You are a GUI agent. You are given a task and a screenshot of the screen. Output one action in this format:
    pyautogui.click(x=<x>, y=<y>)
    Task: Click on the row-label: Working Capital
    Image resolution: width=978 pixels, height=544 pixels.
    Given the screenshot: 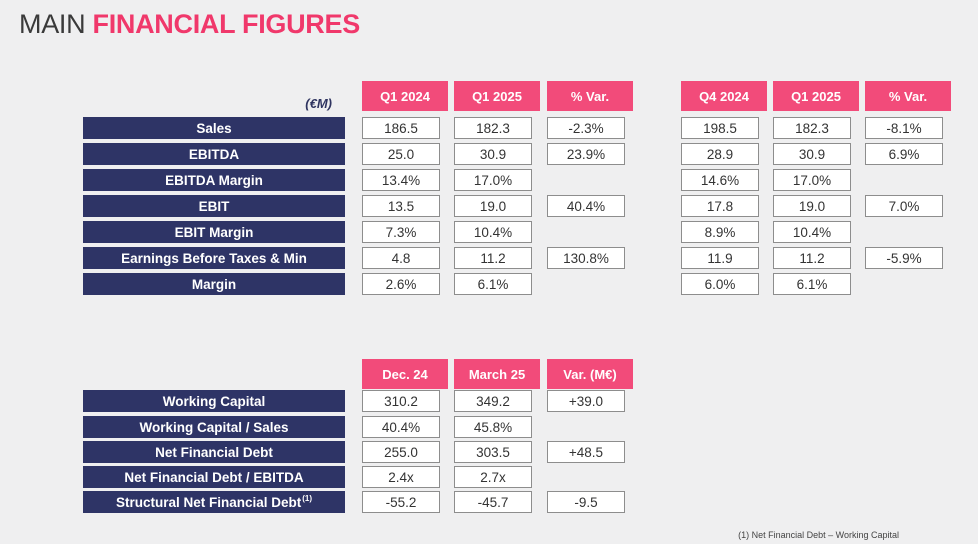 What is the action you would take?
    pyautogui.click(x=214, y=401)
    